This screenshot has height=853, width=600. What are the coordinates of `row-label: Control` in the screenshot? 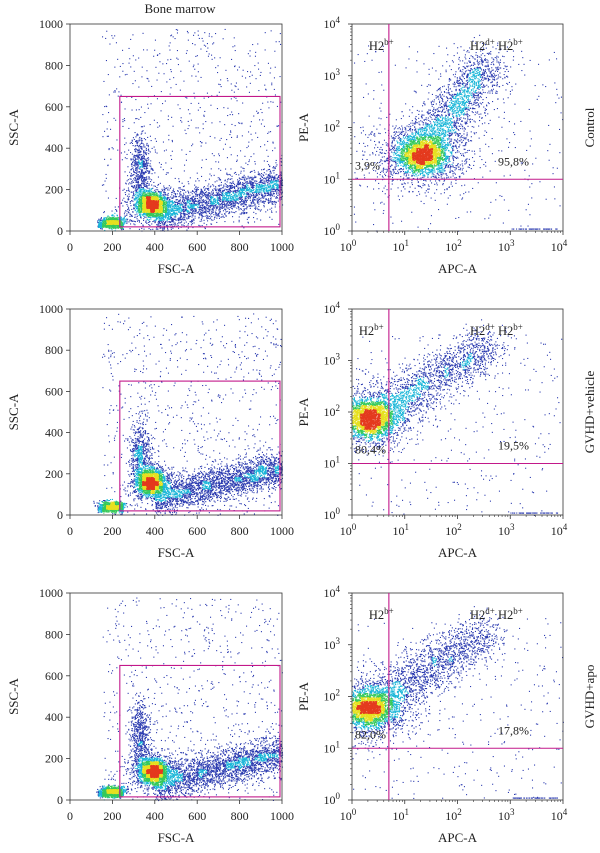 It's located at (589, 127).